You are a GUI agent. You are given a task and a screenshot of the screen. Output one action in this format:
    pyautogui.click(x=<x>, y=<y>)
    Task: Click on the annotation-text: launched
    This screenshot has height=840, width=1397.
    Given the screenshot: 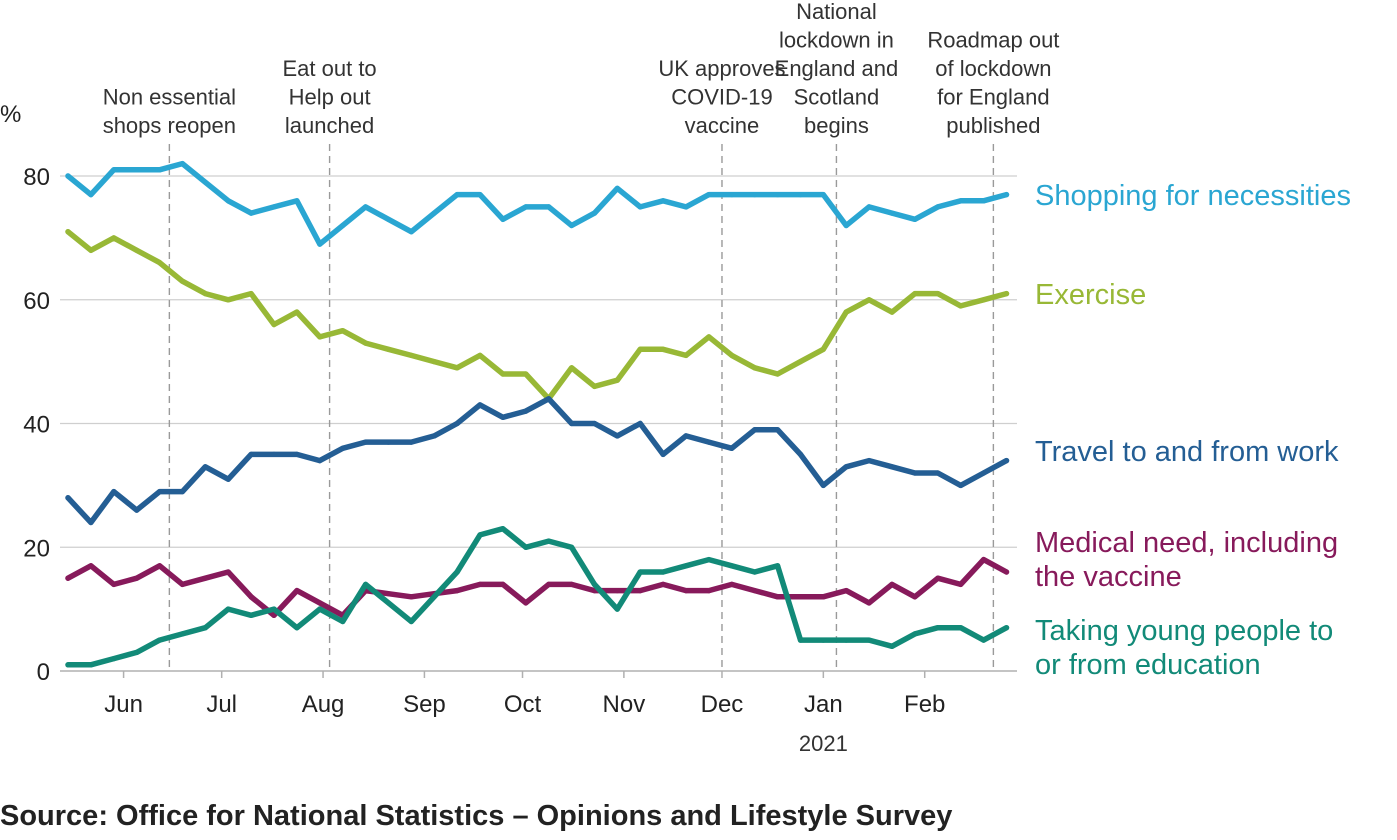 What is the action you would take?
    pyautogui.click(x=329, y=125)
    